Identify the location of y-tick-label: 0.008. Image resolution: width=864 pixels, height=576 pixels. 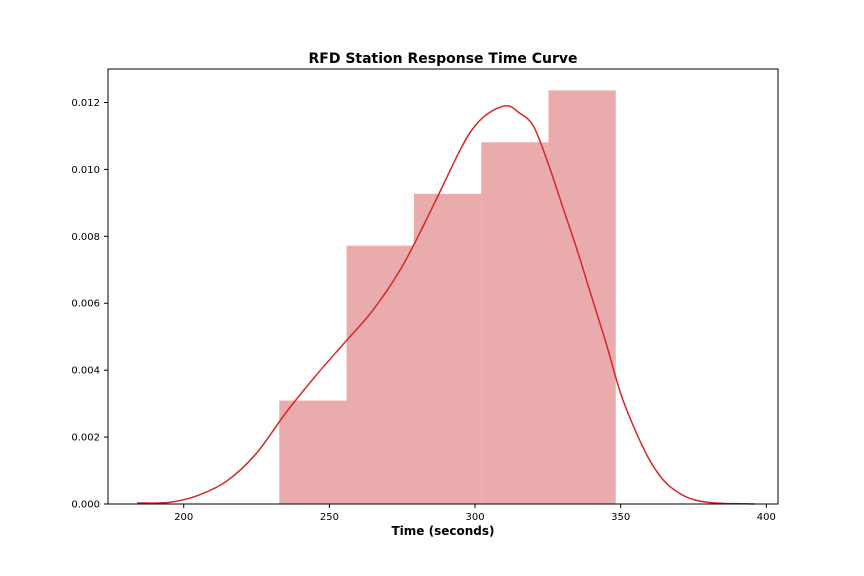
(85, 237).